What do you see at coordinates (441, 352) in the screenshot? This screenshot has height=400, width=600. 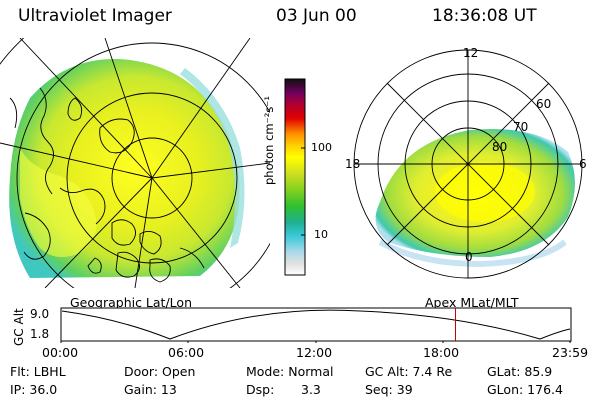 I see `altitude-tick-3: 18:00` at bounding box center [441, 352].